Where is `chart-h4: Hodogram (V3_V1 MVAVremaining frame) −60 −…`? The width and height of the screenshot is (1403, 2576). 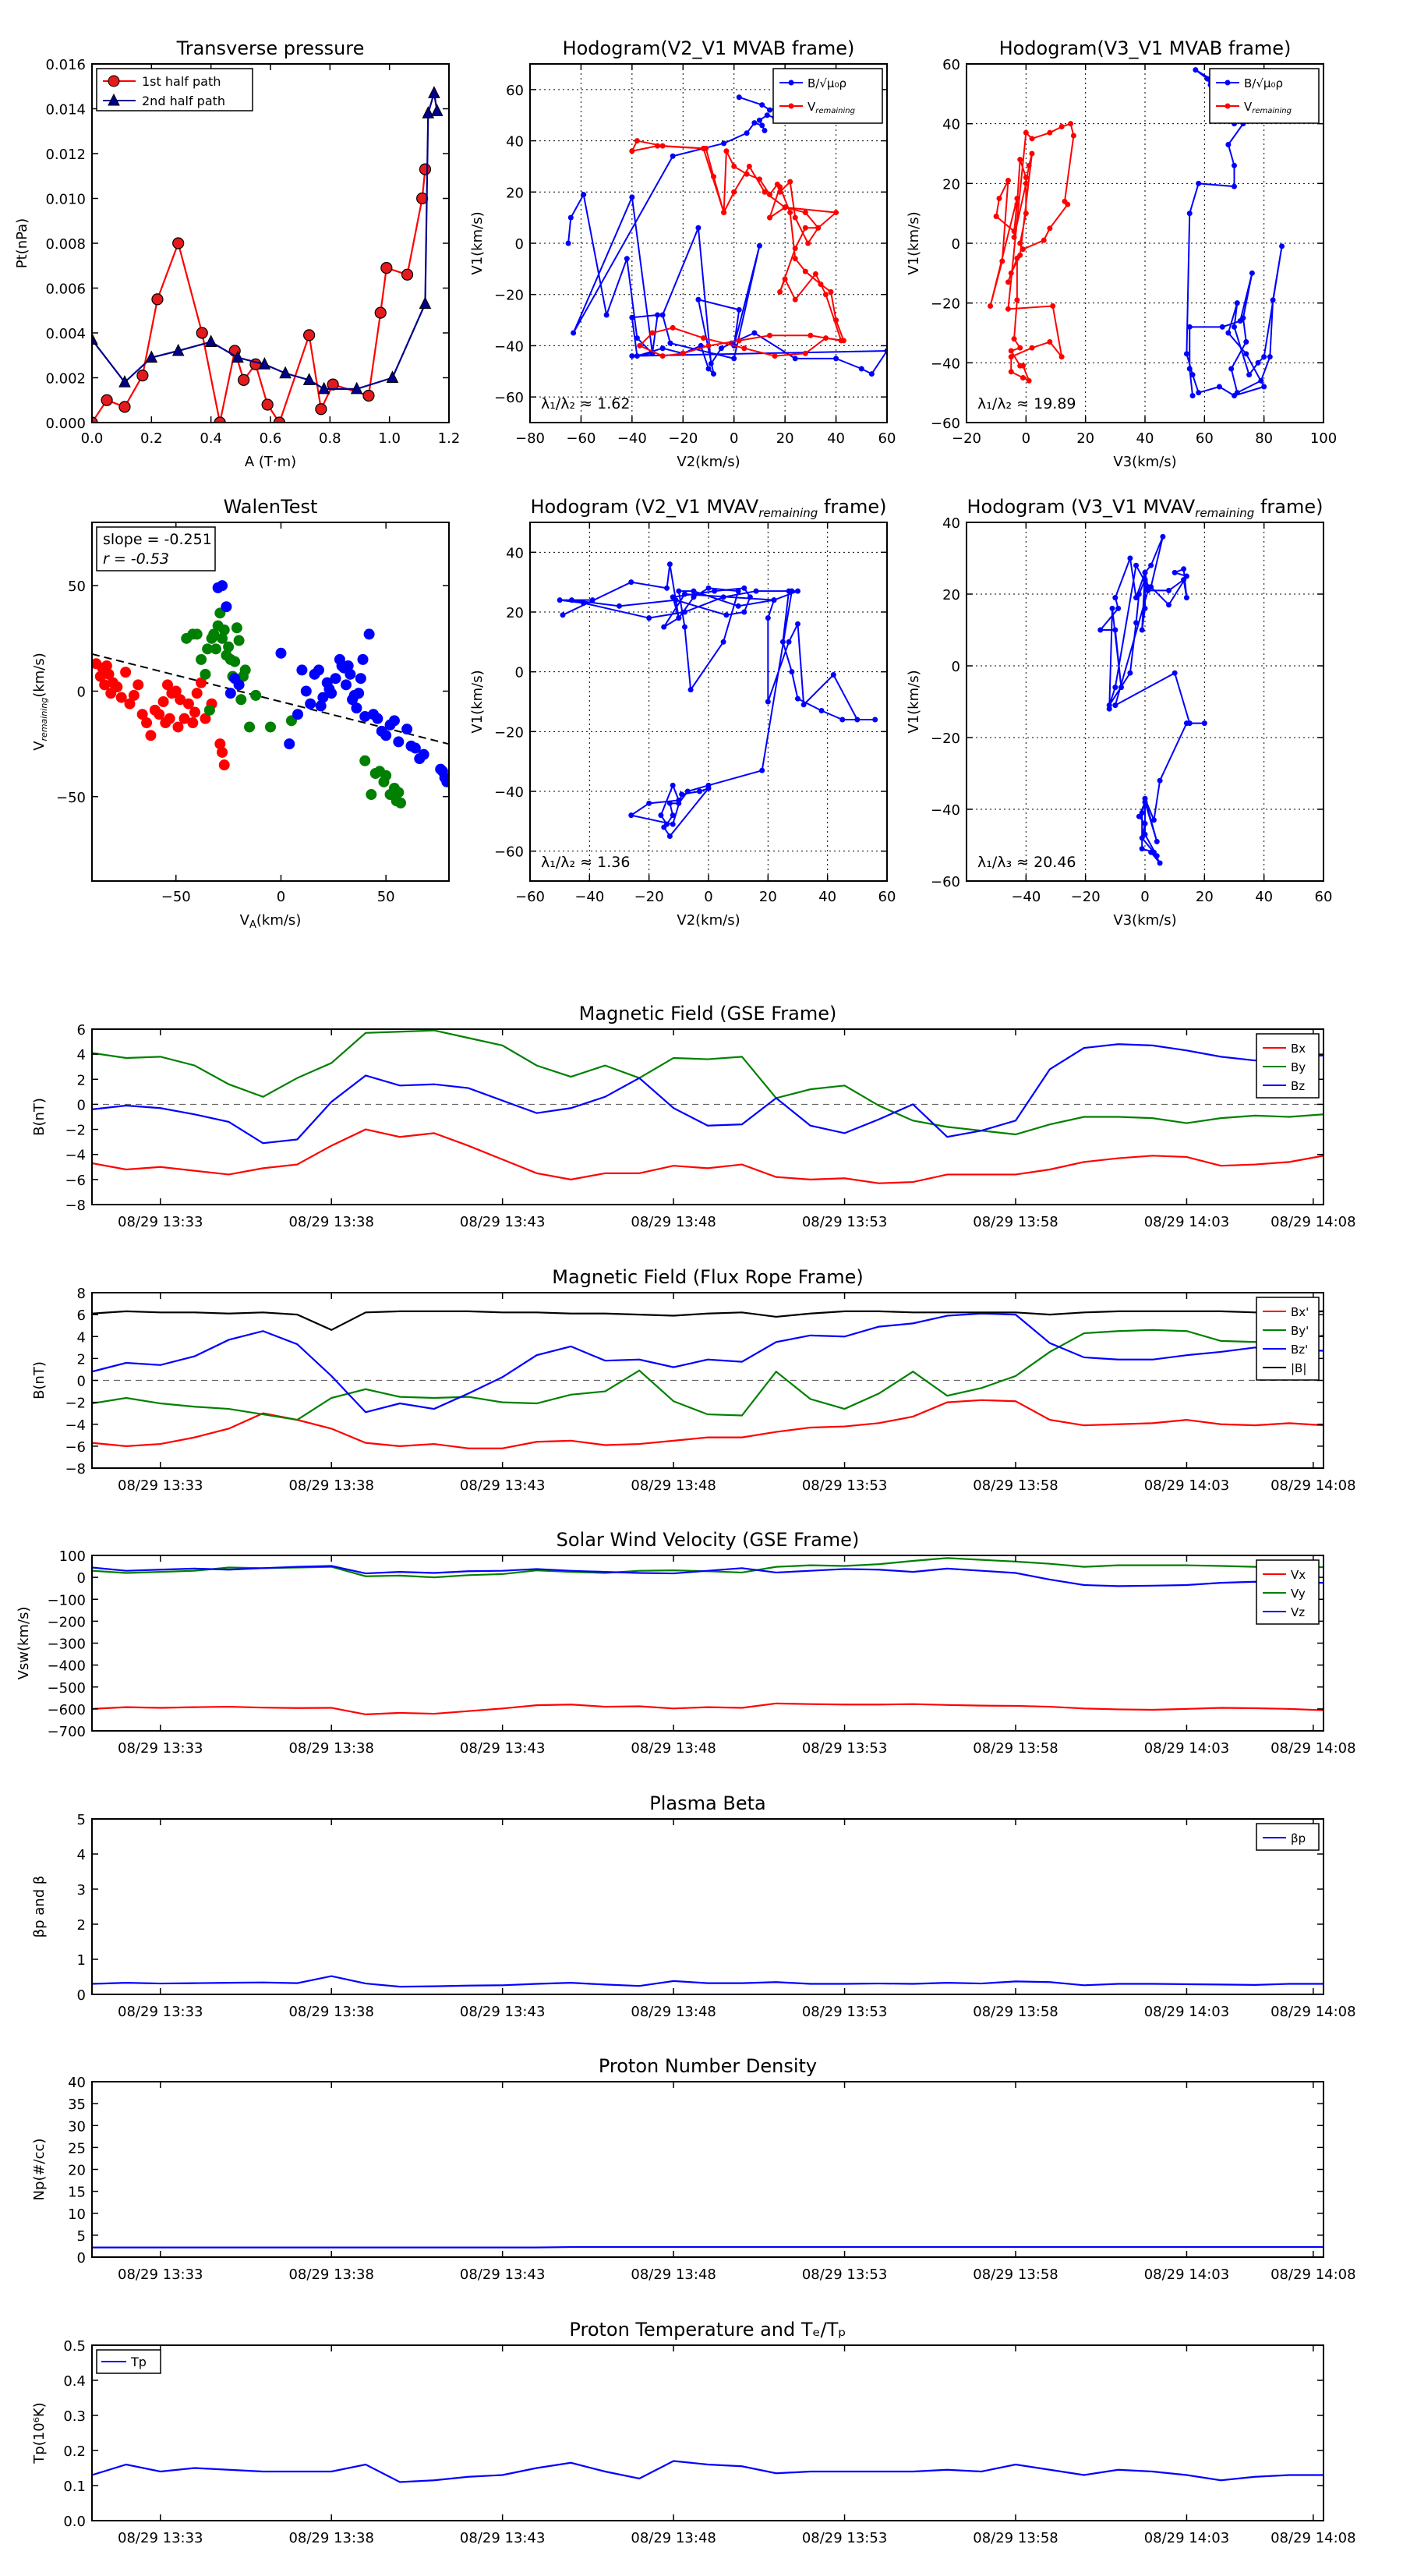
chart-h4: Hodogram (V3_V1 MVAVremaining frame) −60 −… is located at coordinates (1119, 712).